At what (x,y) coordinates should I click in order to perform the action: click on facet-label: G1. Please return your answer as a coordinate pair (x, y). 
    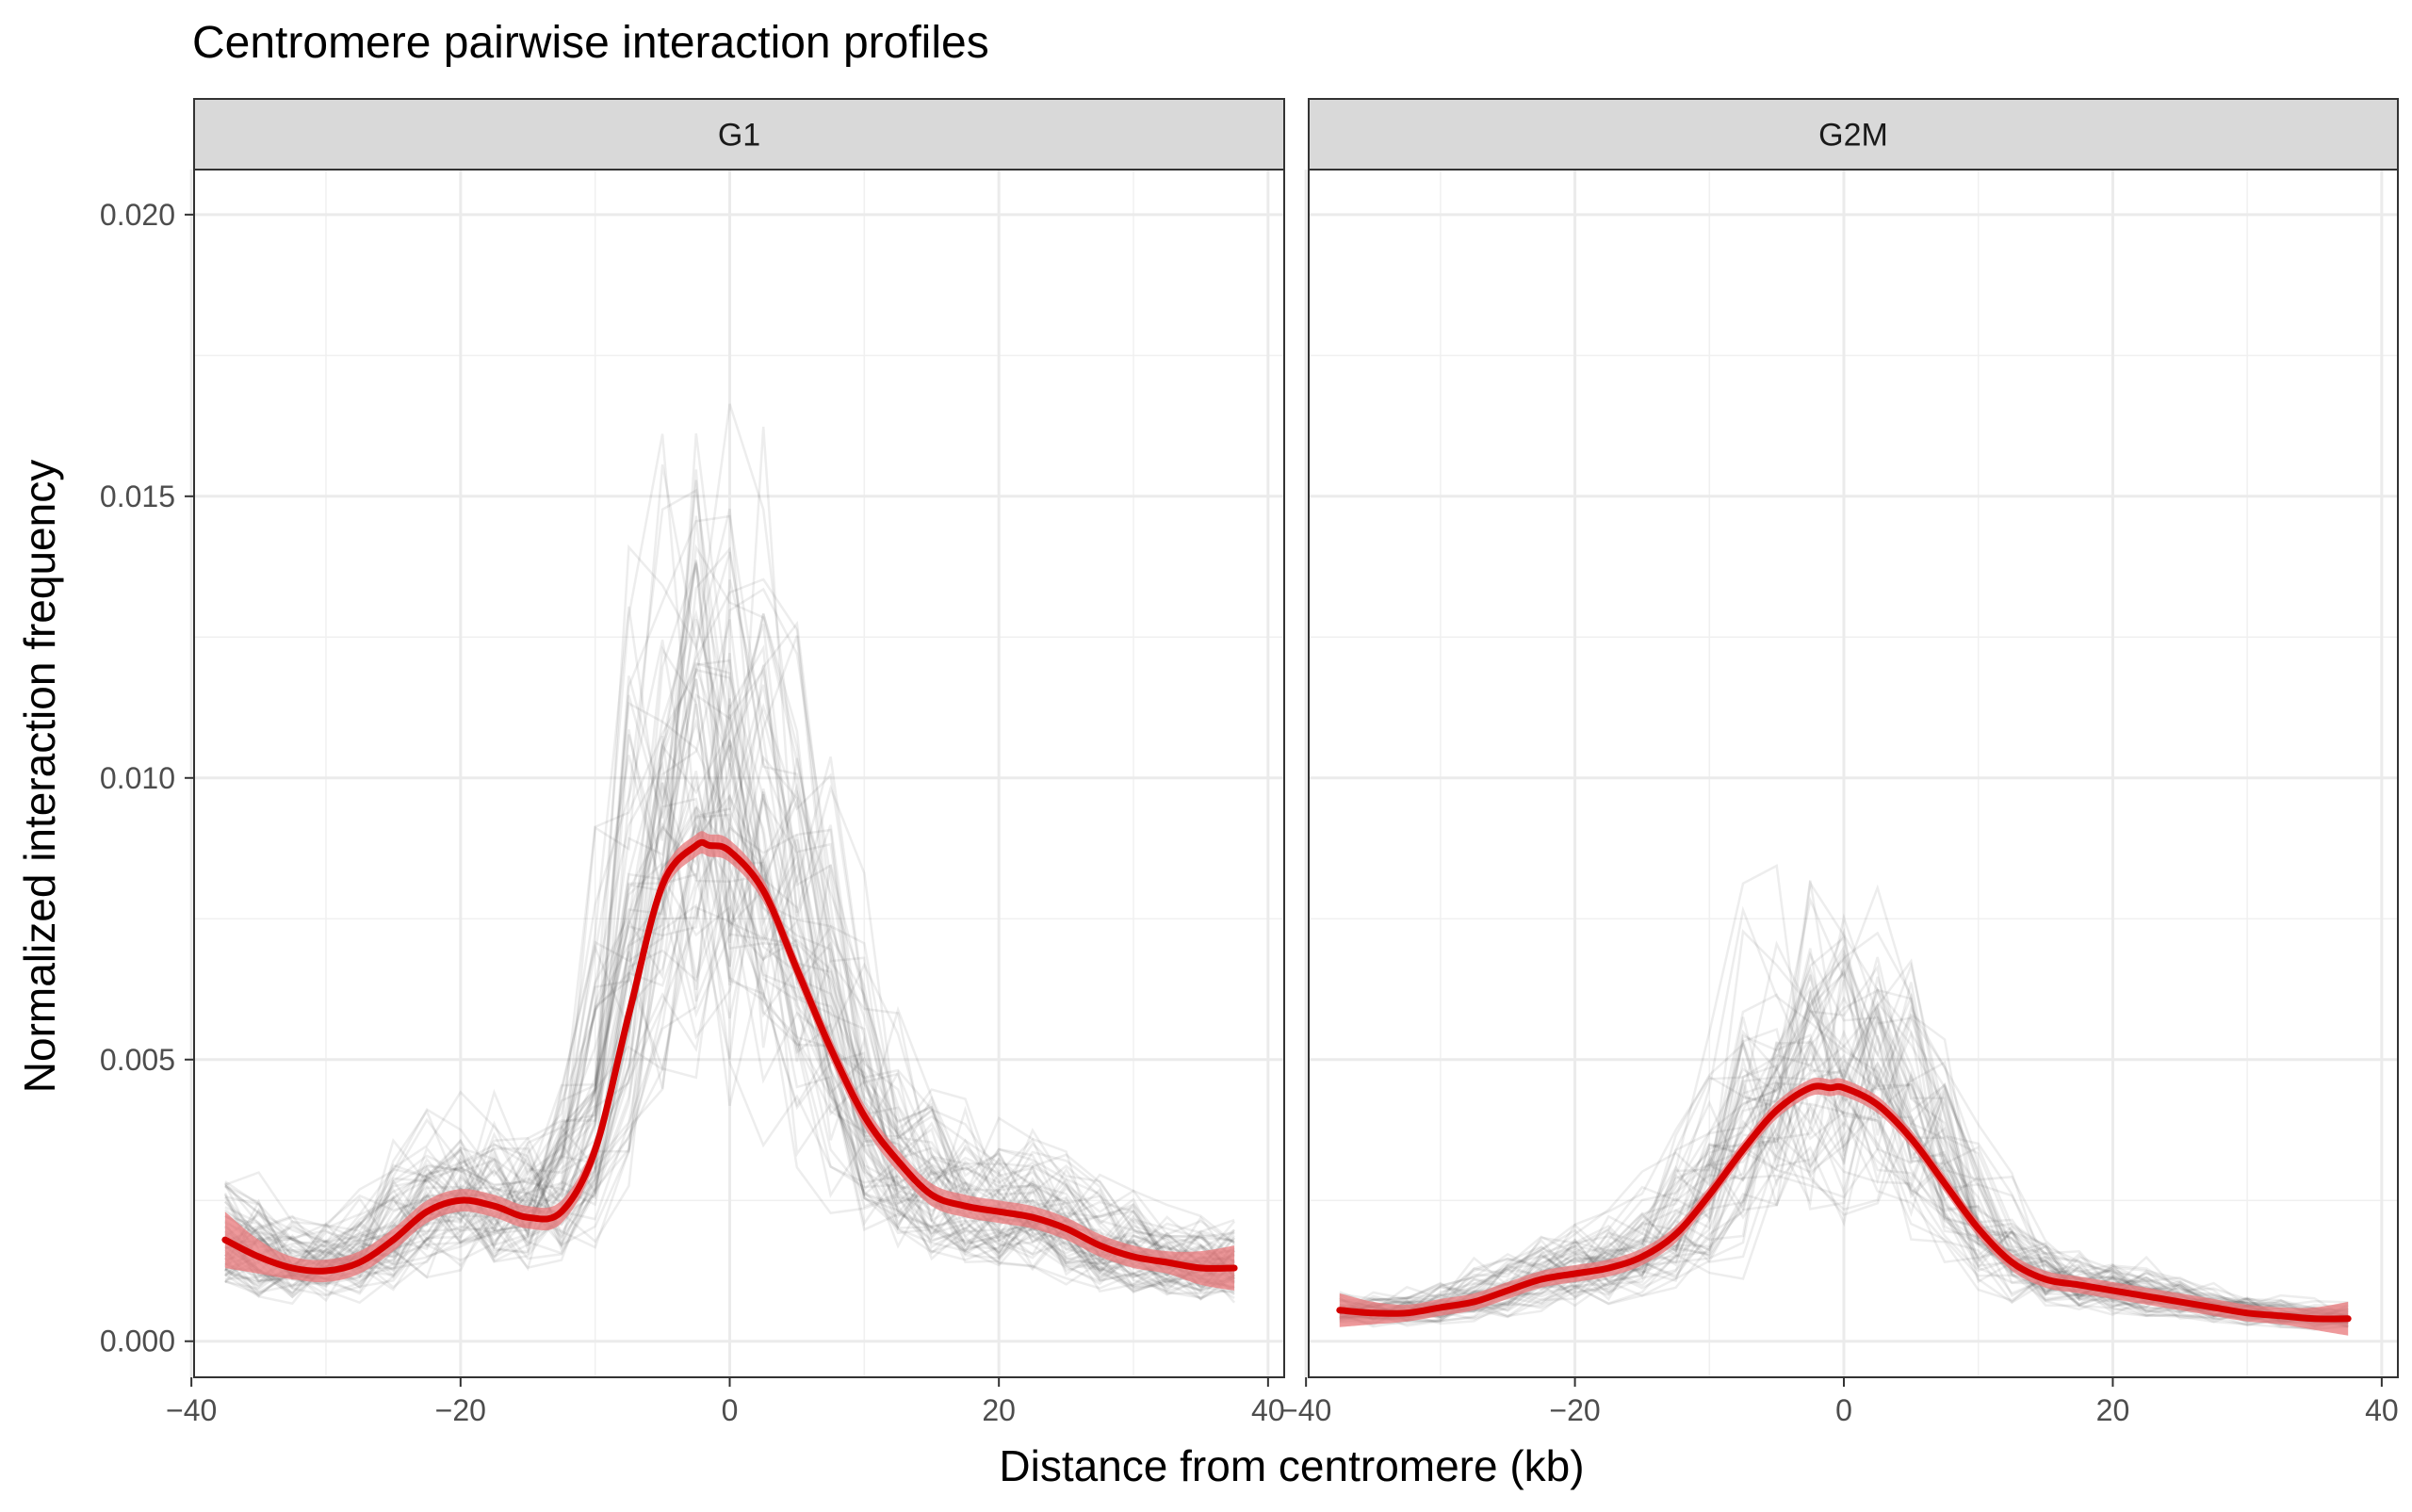
    Looking at the image, I should click on (739, 136).